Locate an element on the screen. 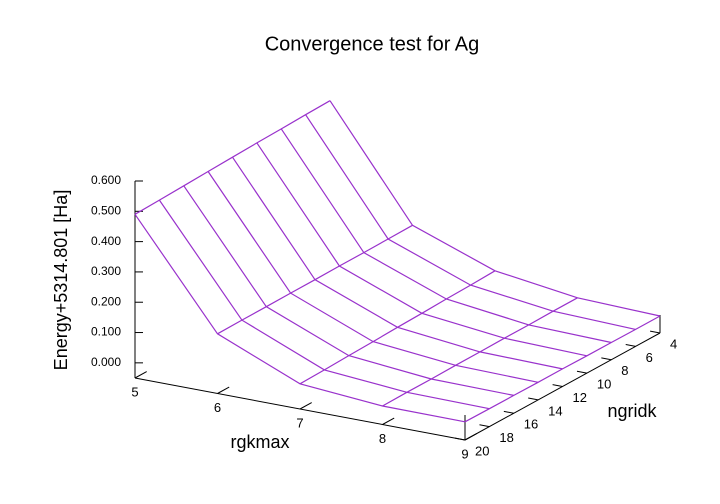 The image size is (720, 504). y-tick-label: 6 is located at coordinates (649, 357).